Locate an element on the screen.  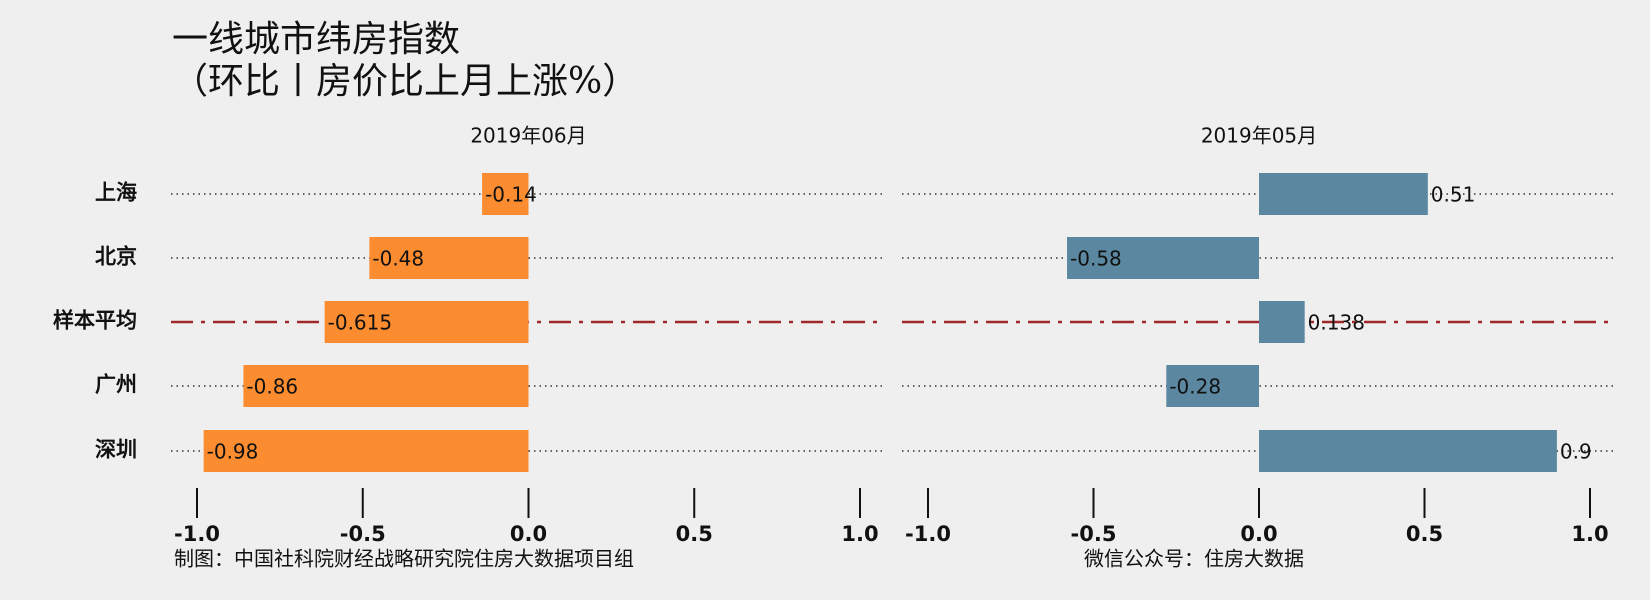
data-label: -0.86 is located at coordinates (272, 387).